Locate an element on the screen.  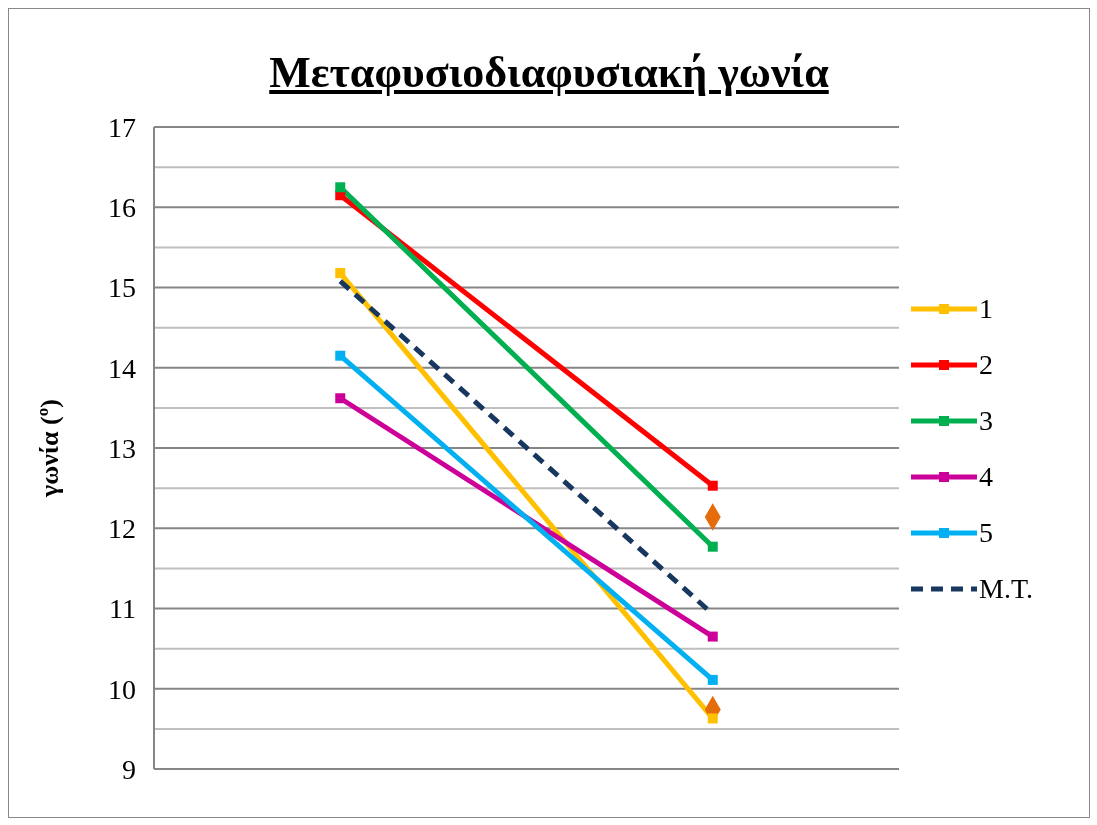
y-tick-label: 15 is located at coordinates (122, 288).